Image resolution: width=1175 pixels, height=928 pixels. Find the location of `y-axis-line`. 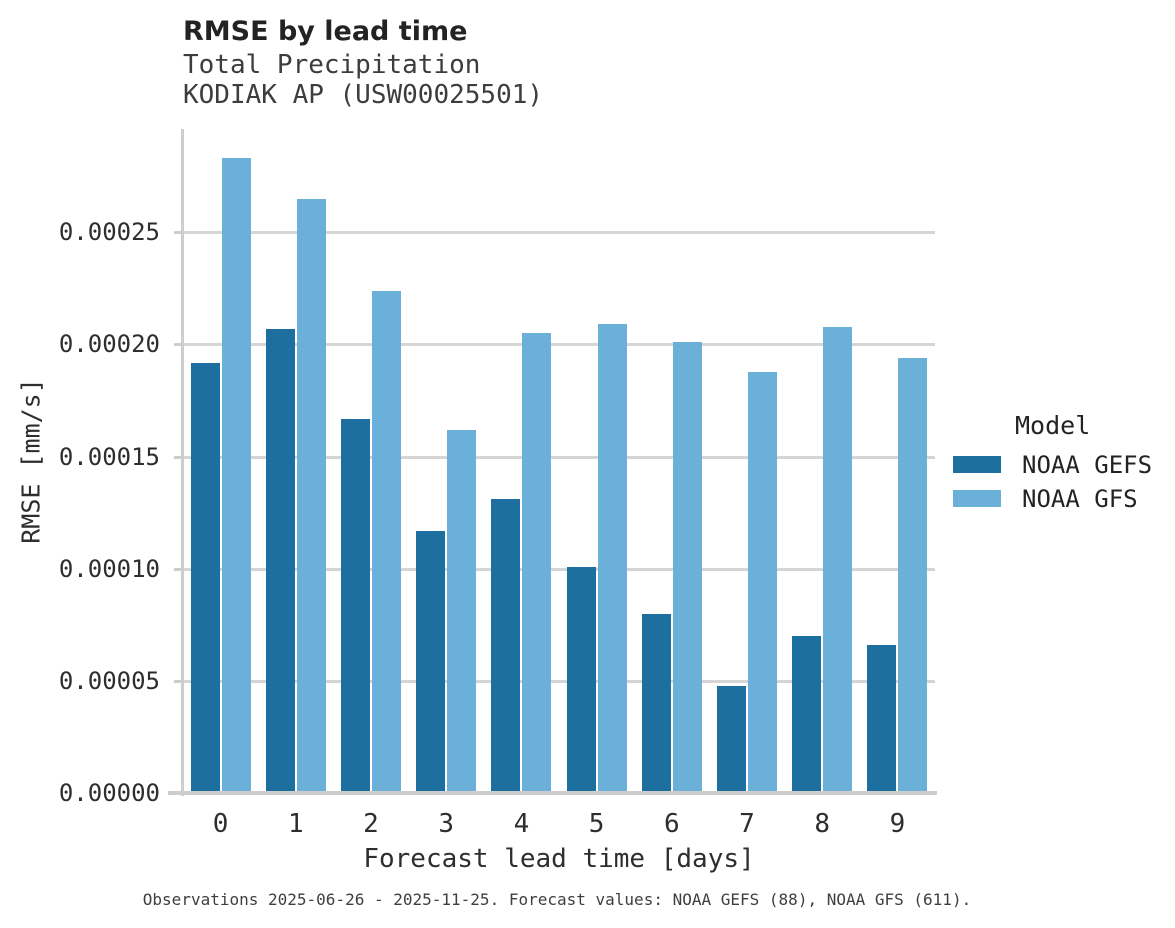

y-axis-line is located at coordinates (182, 462).